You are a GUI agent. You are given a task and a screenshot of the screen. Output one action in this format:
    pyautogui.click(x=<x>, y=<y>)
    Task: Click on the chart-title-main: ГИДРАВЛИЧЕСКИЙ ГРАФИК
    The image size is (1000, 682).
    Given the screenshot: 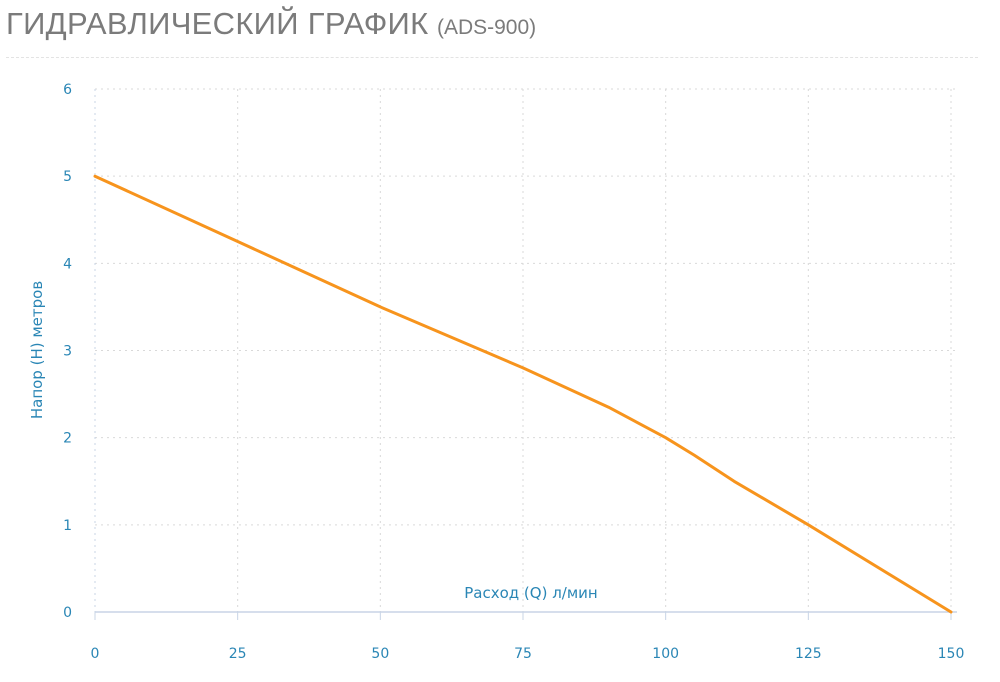 What is the action you would take?
    pyautogui.click(x=217, y=23)
    